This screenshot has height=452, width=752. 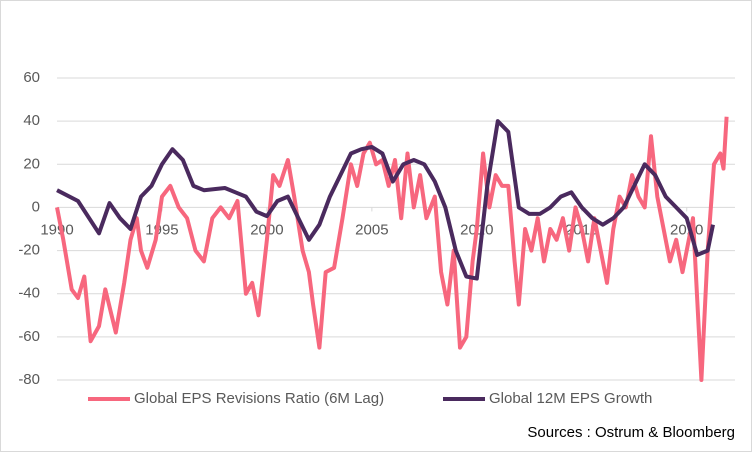 I want to click on legend-label: Global EPS Revisions Ratio (6M Lag), so click(x=259, y=398).